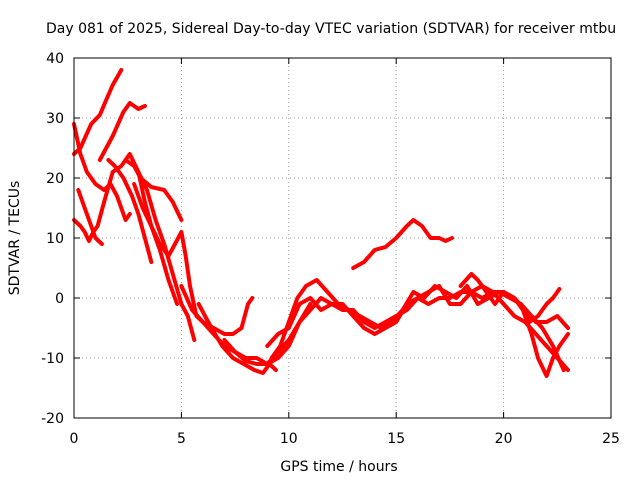  What do you see at coordinates (90, 217) in the screenshot?
I see `series-line-s4` at bounding box center [90, 217].